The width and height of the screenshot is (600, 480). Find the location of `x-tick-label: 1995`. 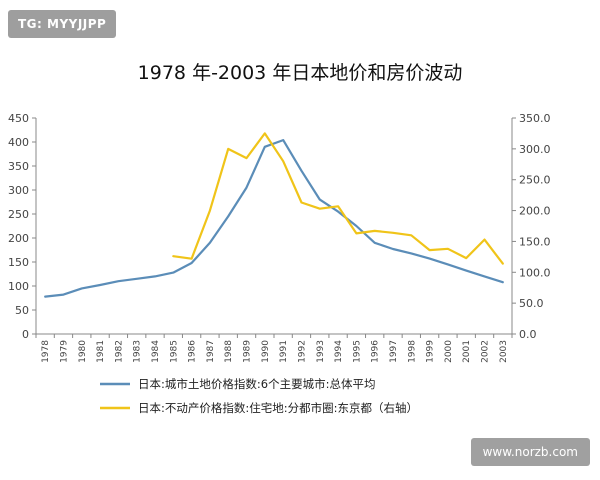

x-tick-label: 1995 is located at coordinates (357, 351).